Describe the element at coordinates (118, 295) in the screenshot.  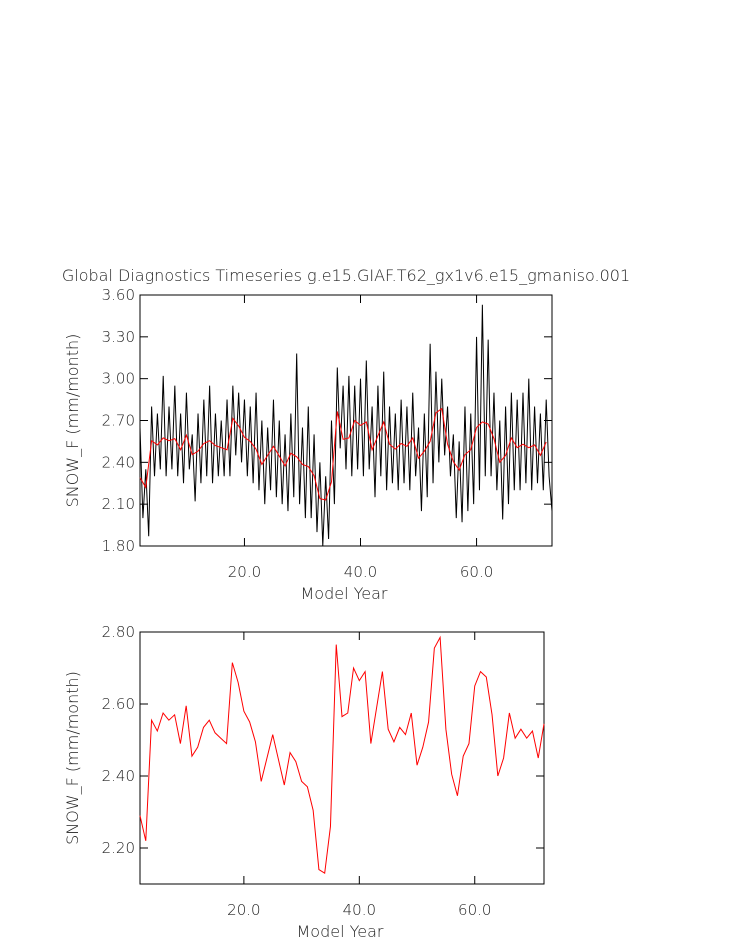
I see `y-tick-label: 3.60` at that location.